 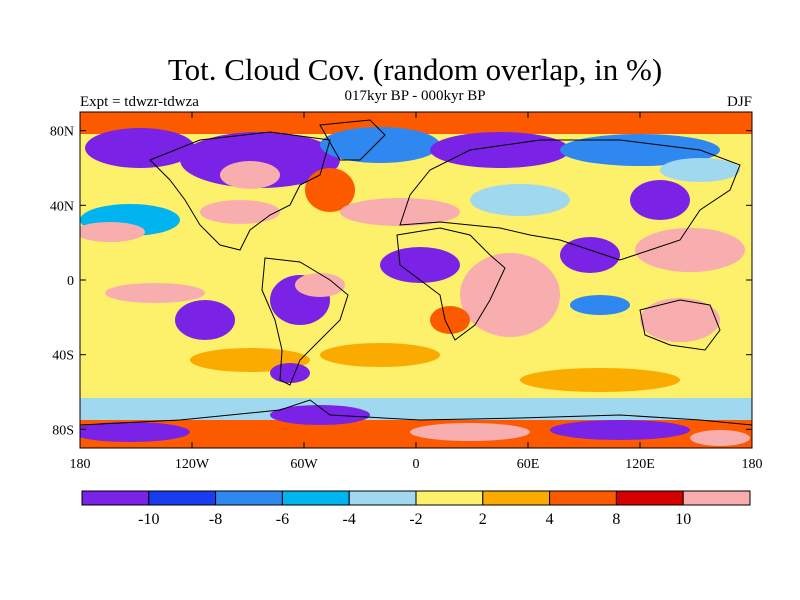 What do you see at coordinates (640, 464) in the screenshot?
I see `lon-tick-label: 120E` at bounding box center [640, 464].